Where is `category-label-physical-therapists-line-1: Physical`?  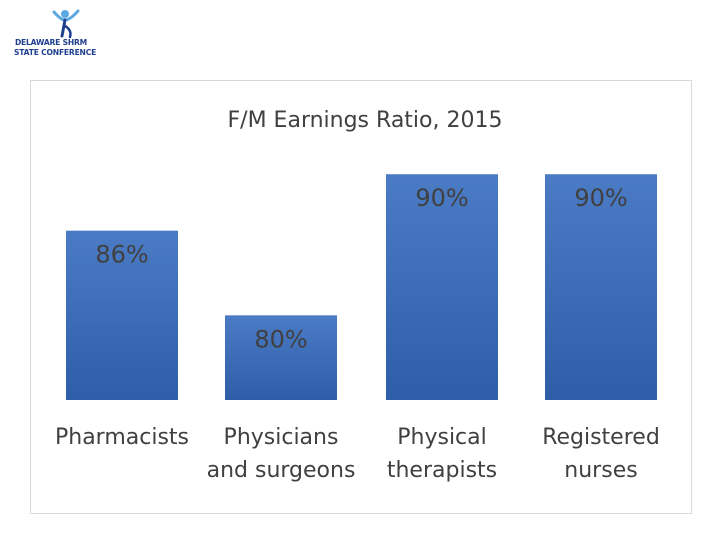
category-label-physical-therapists-line-1: Physical is located at coordinates (442, 437).